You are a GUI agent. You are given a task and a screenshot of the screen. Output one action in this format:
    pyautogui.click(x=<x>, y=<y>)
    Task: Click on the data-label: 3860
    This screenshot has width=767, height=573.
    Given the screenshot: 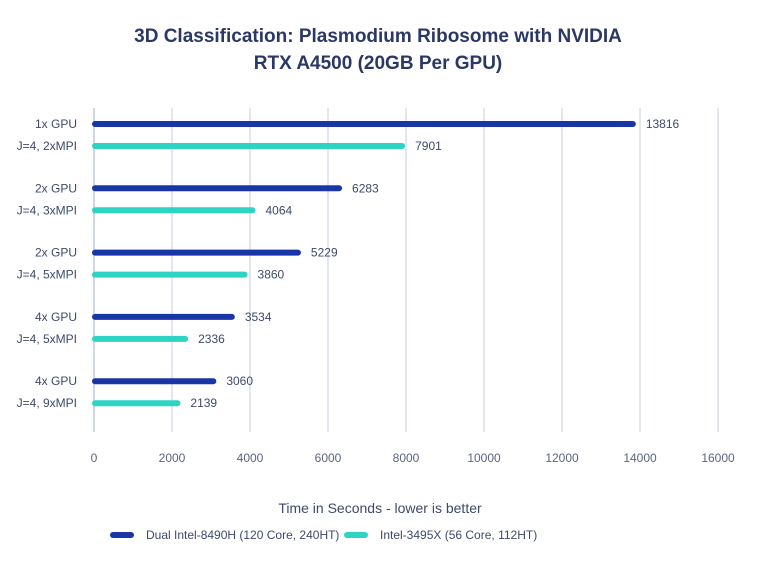 What is the action you would take?
    pyautogui.click(x=271, y=275)
    